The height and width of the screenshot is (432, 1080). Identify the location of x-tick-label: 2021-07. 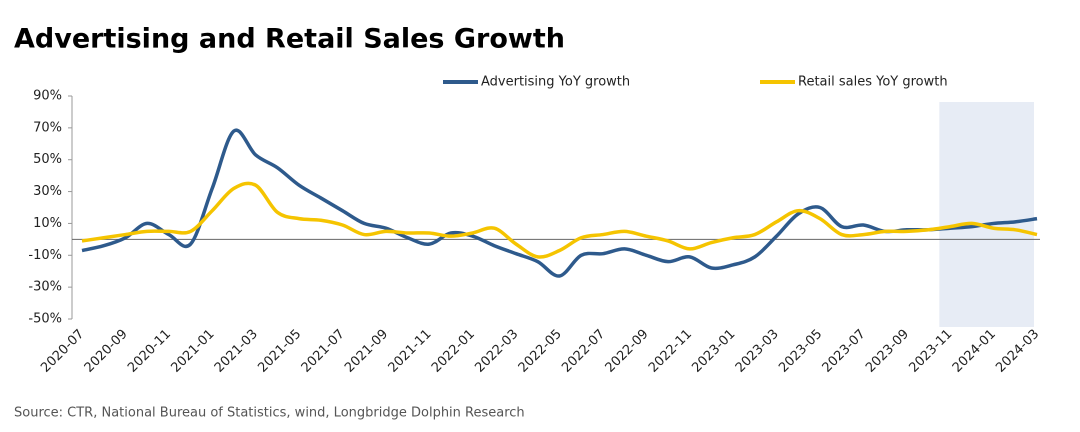
(323, 351).